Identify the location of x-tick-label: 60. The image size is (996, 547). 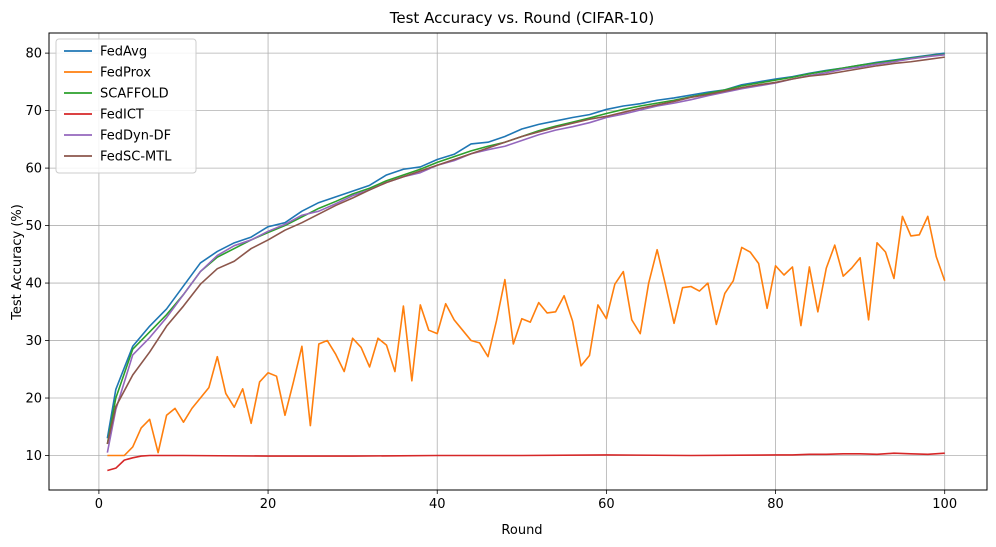
(606, 504).